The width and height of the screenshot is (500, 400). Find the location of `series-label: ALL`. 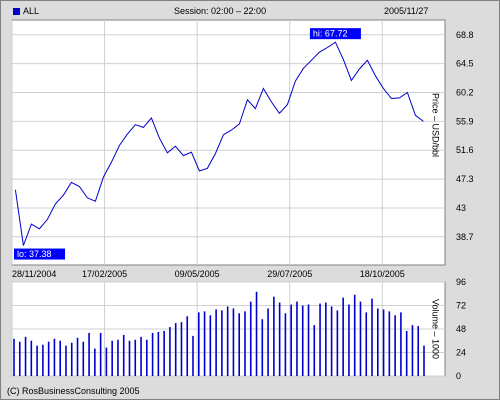

series-label: ALL is located at coordinates (31, 11).